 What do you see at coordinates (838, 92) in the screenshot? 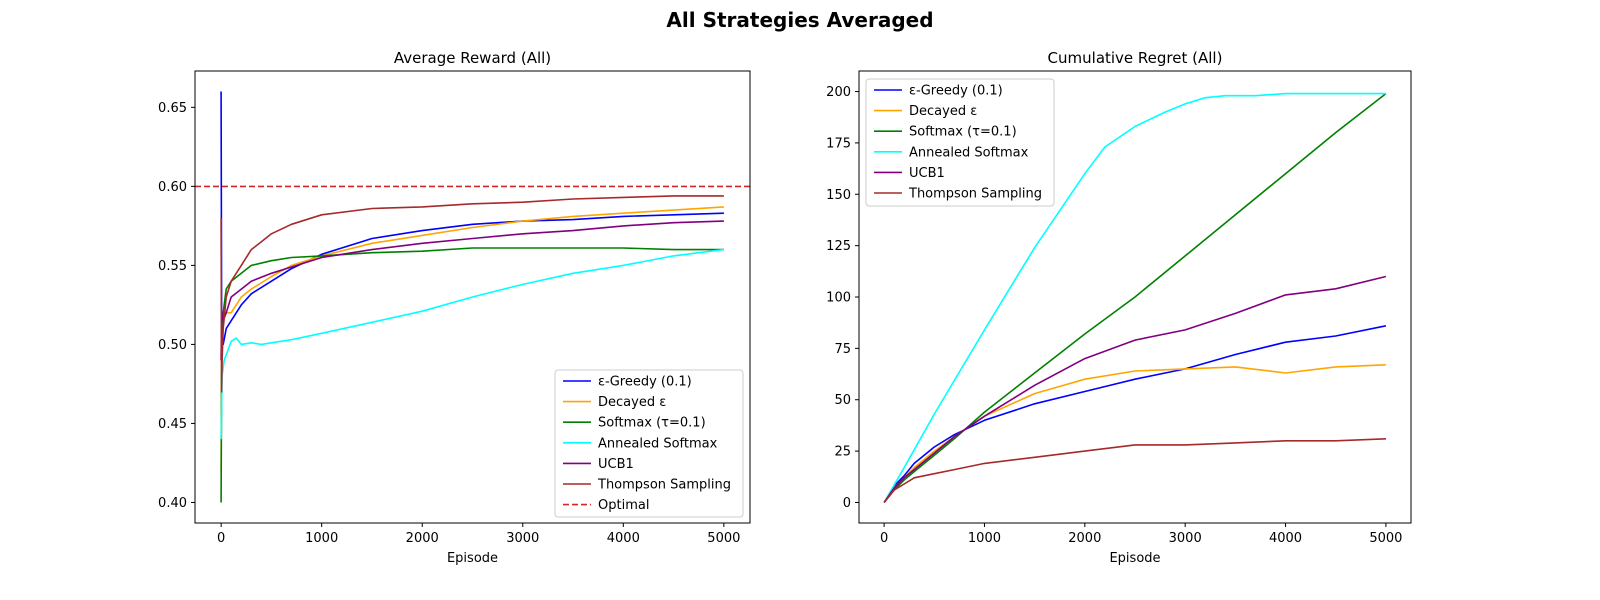
I see `regret-y-tick-label: 200` at bounding box center [838, 92].